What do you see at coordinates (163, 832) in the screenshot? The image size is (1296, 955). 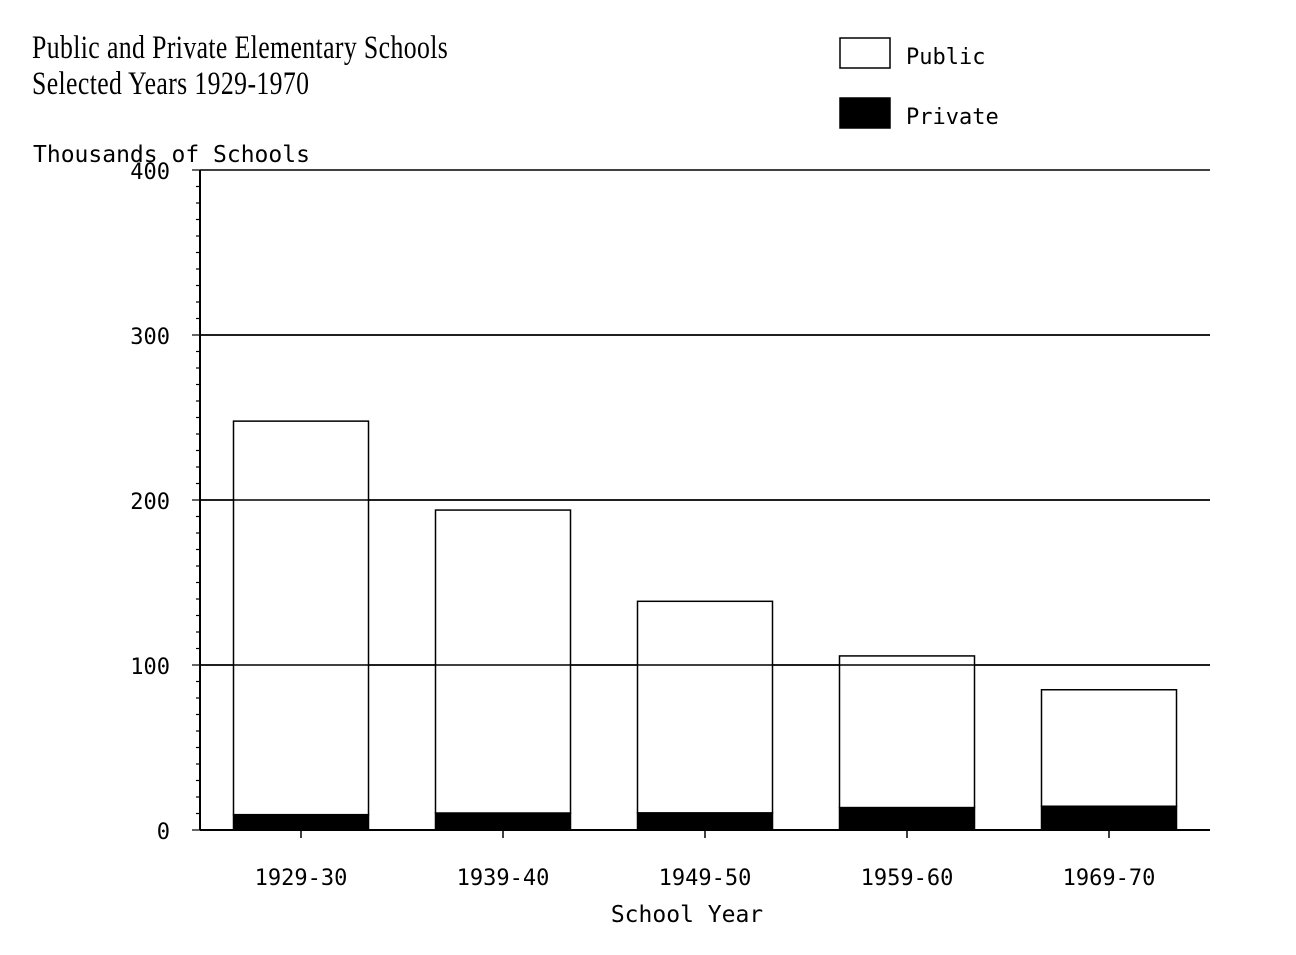 I see `y-tick-label: 0` at bounding box center [163, 832].